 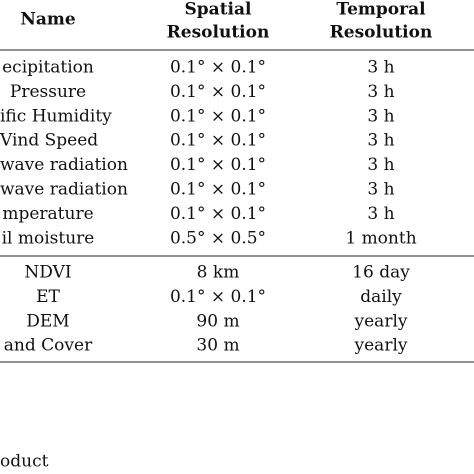 I want to click on header-cell: Temporal, so click(x=381, y=10).